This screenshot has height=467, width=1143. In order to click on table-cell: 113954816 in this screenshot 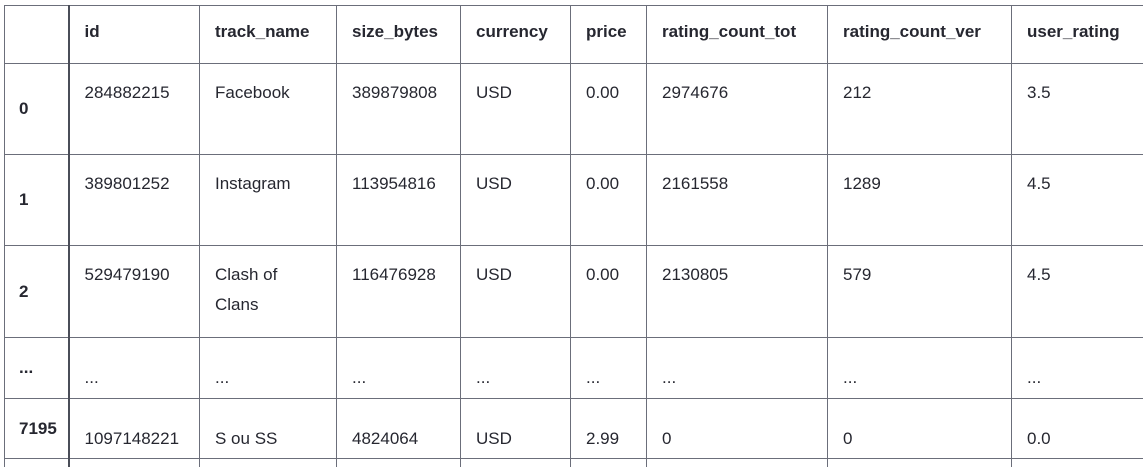, I will do `click(398, 200)`.